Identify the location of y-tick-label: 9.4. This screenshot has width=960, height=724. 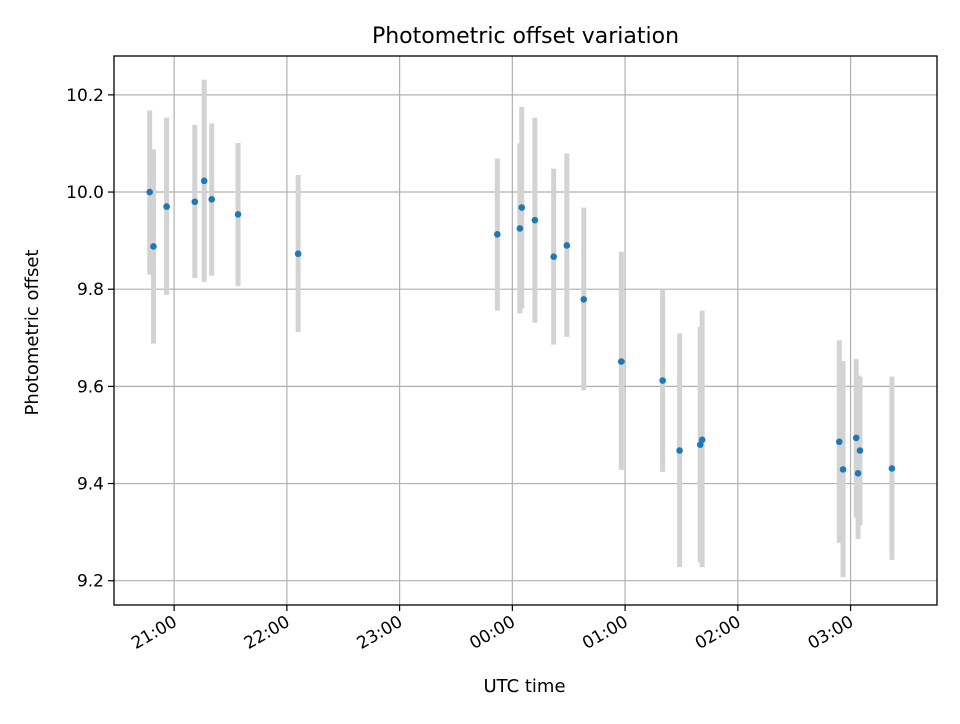
(90, 485).